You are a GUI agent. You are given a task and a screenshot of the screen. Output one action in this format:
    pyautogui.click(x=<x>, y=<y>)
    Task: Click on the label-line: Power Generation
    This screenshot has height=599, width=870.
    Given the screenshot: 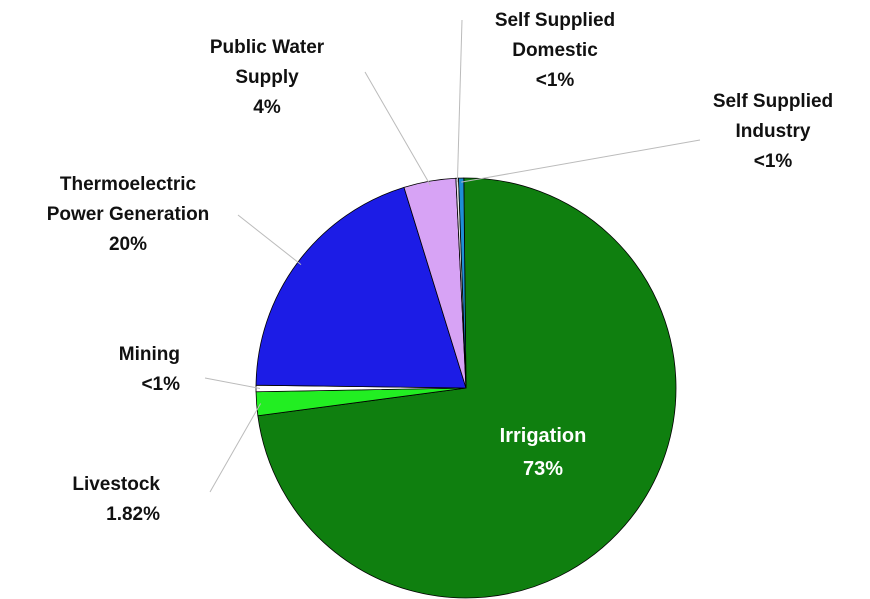 What is the action you would take?
    pyautogui.click(x=128, y=214)
    